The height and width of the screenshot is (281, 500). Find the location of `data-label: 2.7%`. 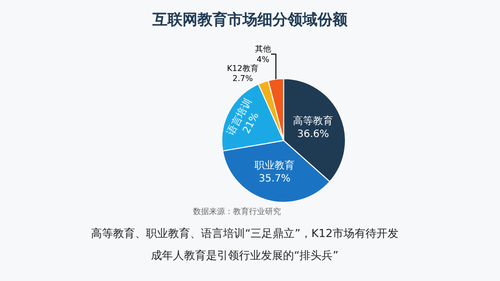

data-label: 2.7% is located at coordinates (243, 79).